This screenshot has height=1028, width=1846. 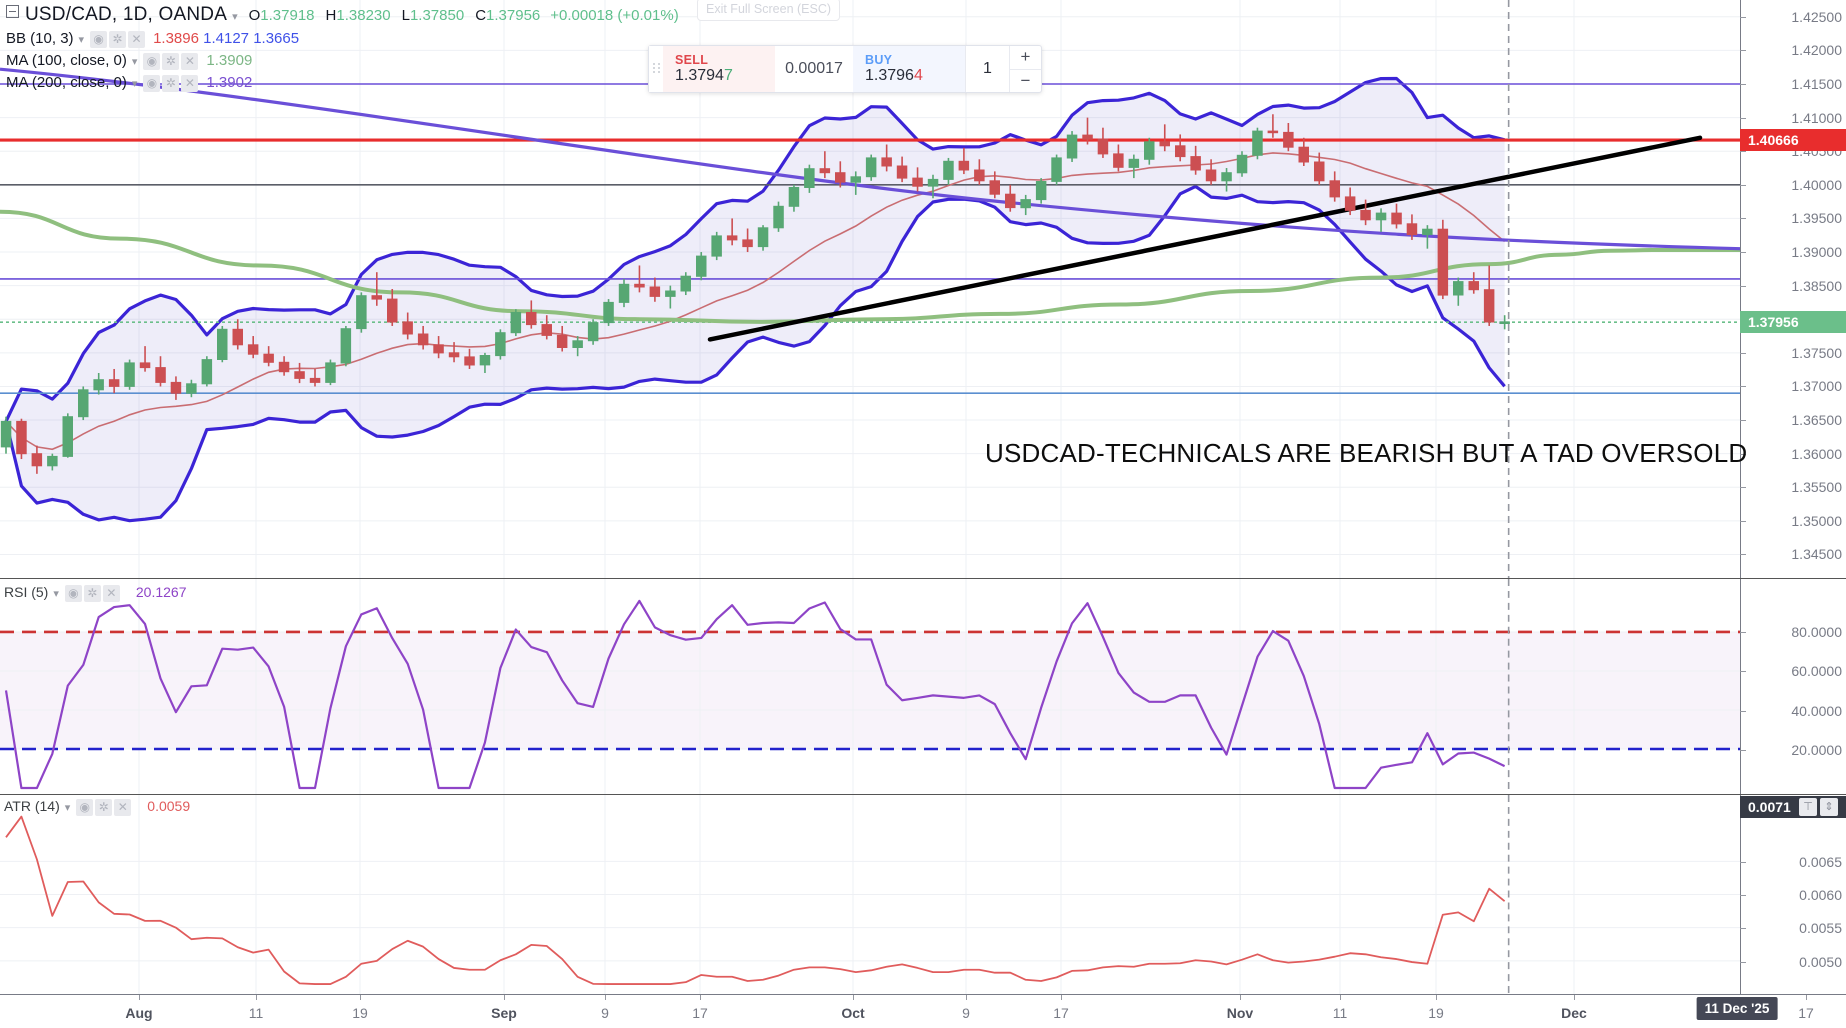 What do you see at coordinates (66, 82) in the screenshot?
I see `ma200-name: MA (200, close, 0)` at bounding box center [66, 82].